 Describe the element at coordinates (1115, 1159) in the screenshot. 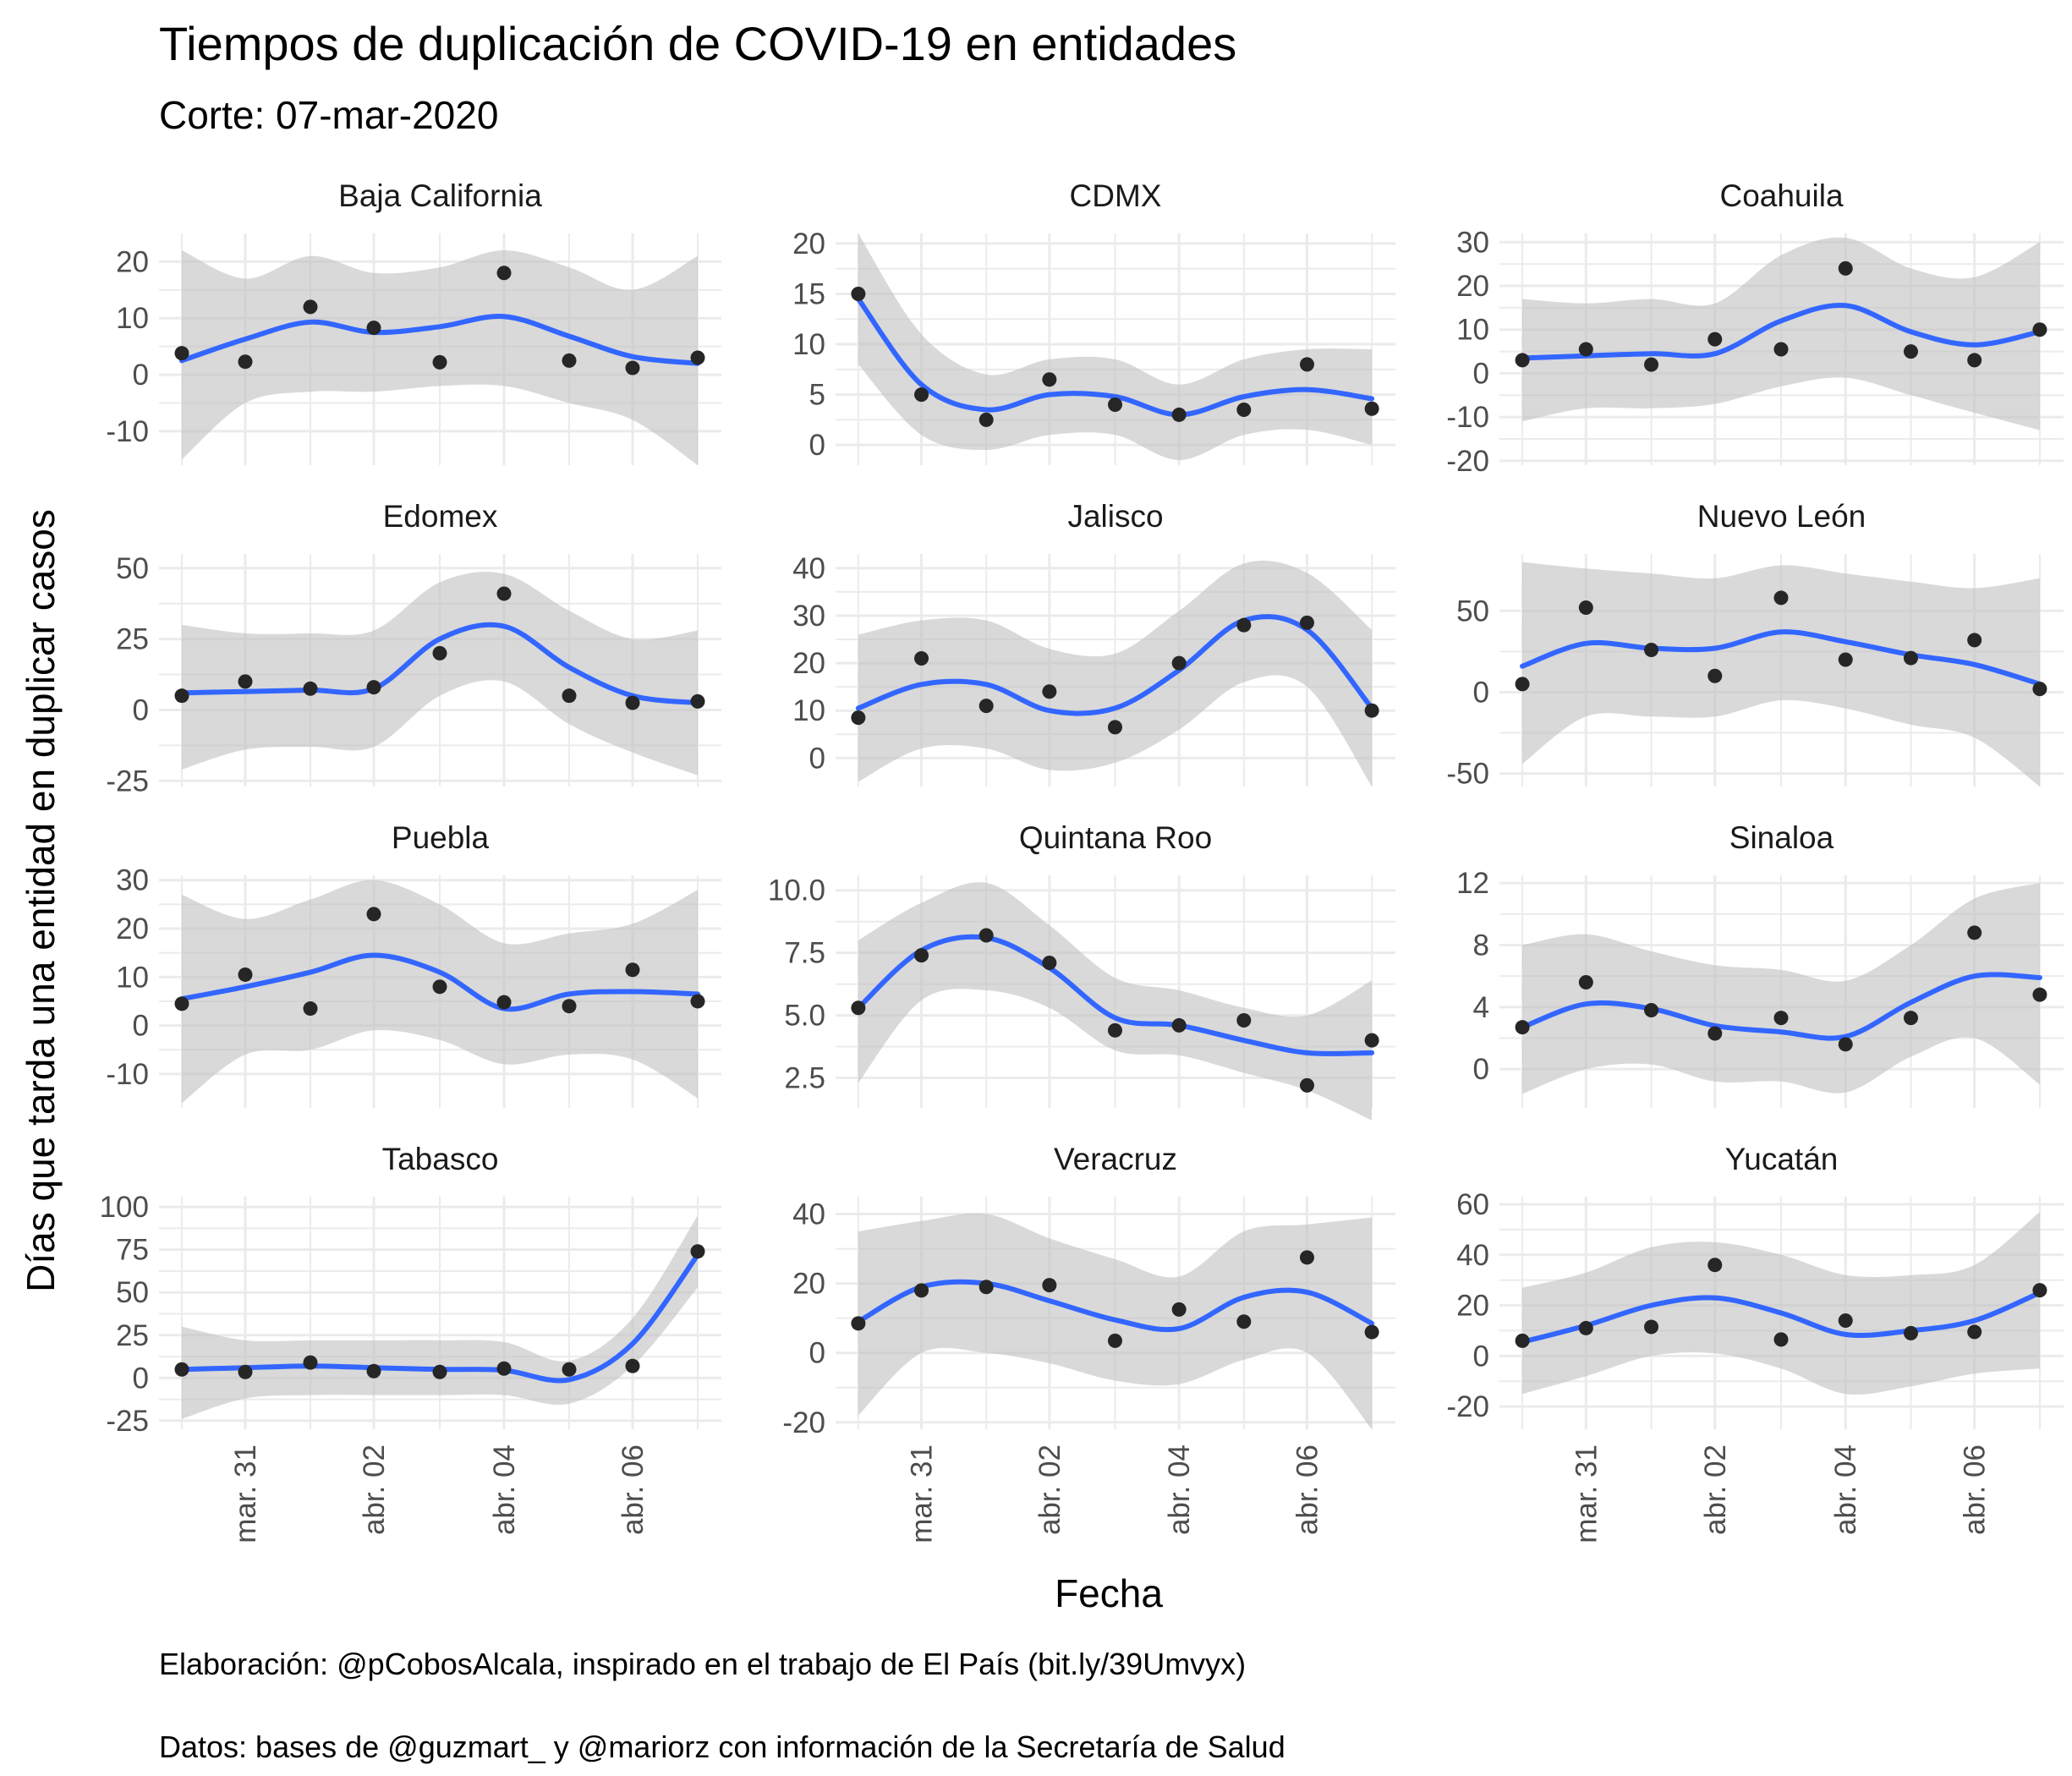

I see `panel-title: Veracruz` at that location.